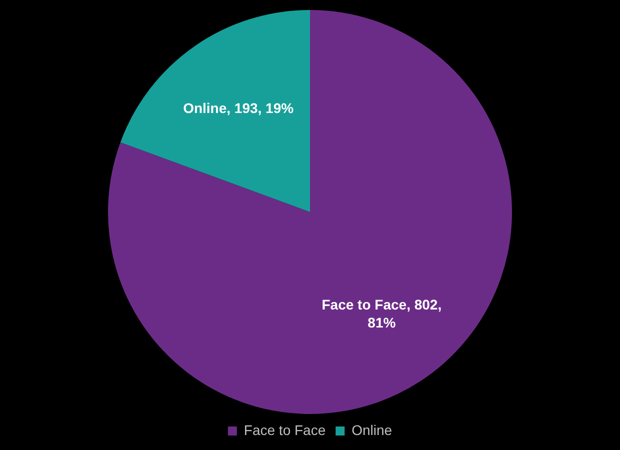 The width and height of the screenshot is (620, 450). What do you see at coordinates (285, 430) in the screenshot?
I see `legend-label: Face to Face` at bounding box center [285, 430].